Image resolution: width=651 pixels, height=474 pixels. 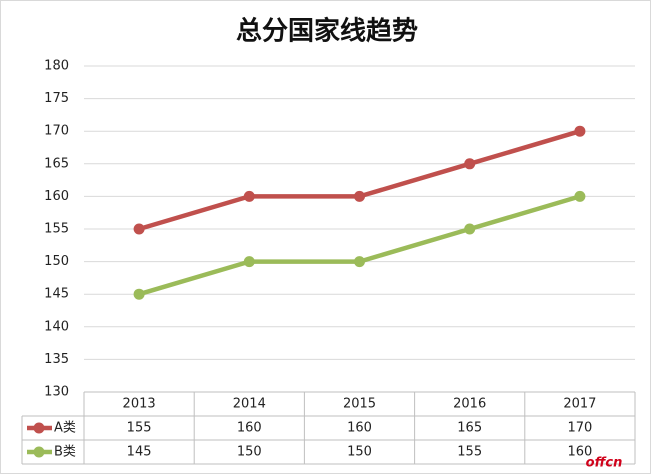 What do you see at coordinates (56, 392) in the screenshot?
I see `y-tick-label: 130` at bounding box center [56, 392].